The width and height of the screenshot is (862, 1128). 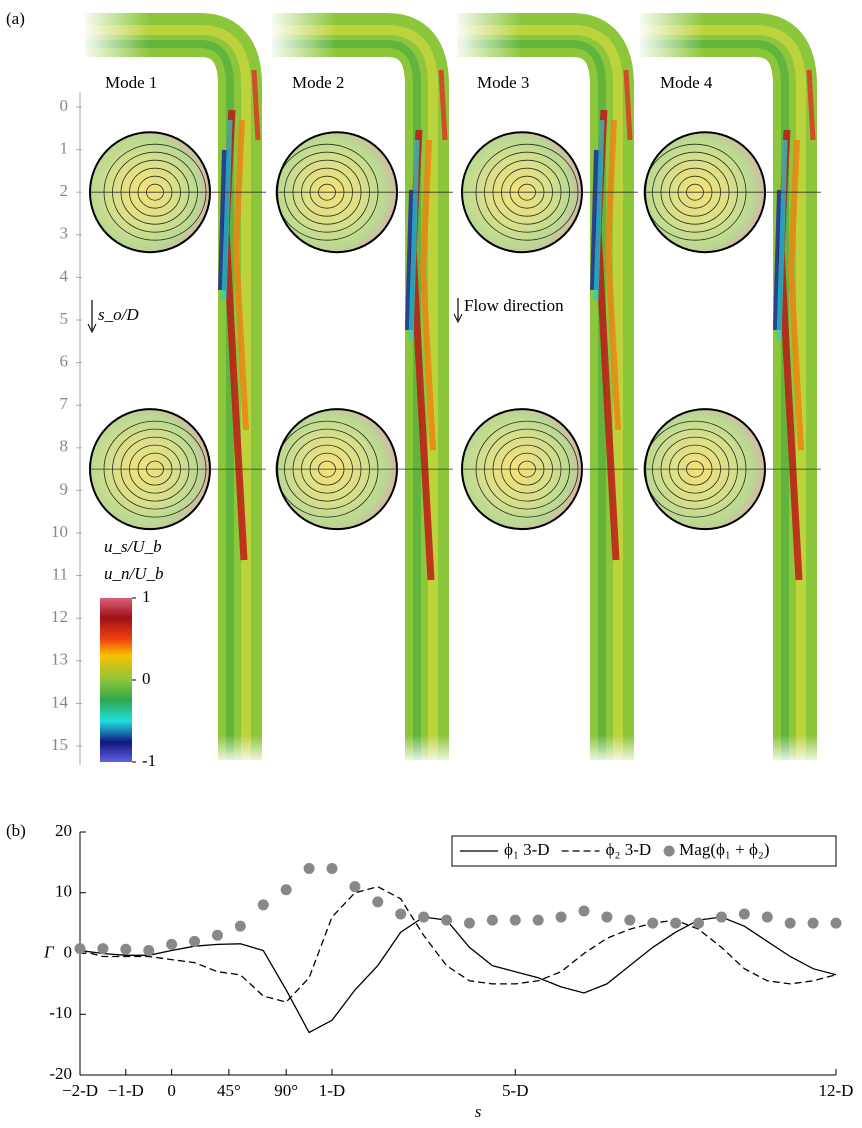 What do you see at coordinates (16, 830) in the screenshot?
I see `panel-label: (b)` at bounding box center [16, 830].